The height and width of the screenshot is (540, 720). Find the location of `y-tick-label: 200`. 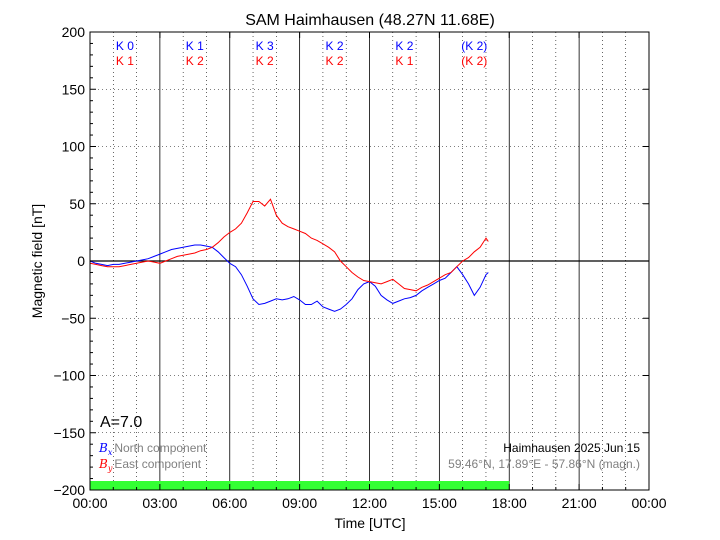

y-tick-label: 200 is located at coordinates (74, 32).